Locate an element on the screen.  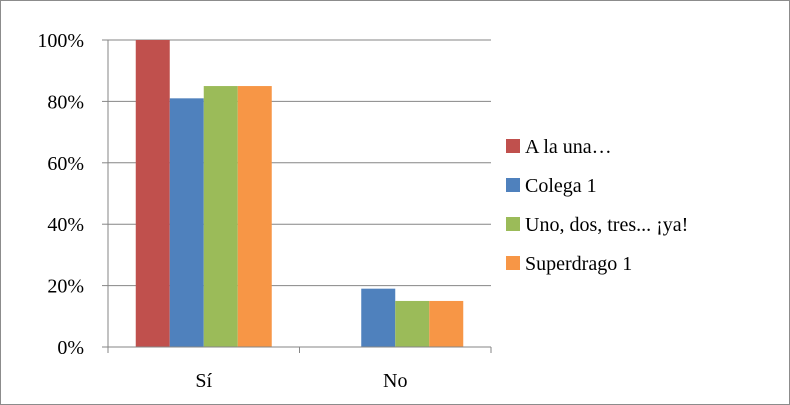
y-tick-labels: 0% 20% 40% 60% 80% 100% is located at coordinates (60, 194).